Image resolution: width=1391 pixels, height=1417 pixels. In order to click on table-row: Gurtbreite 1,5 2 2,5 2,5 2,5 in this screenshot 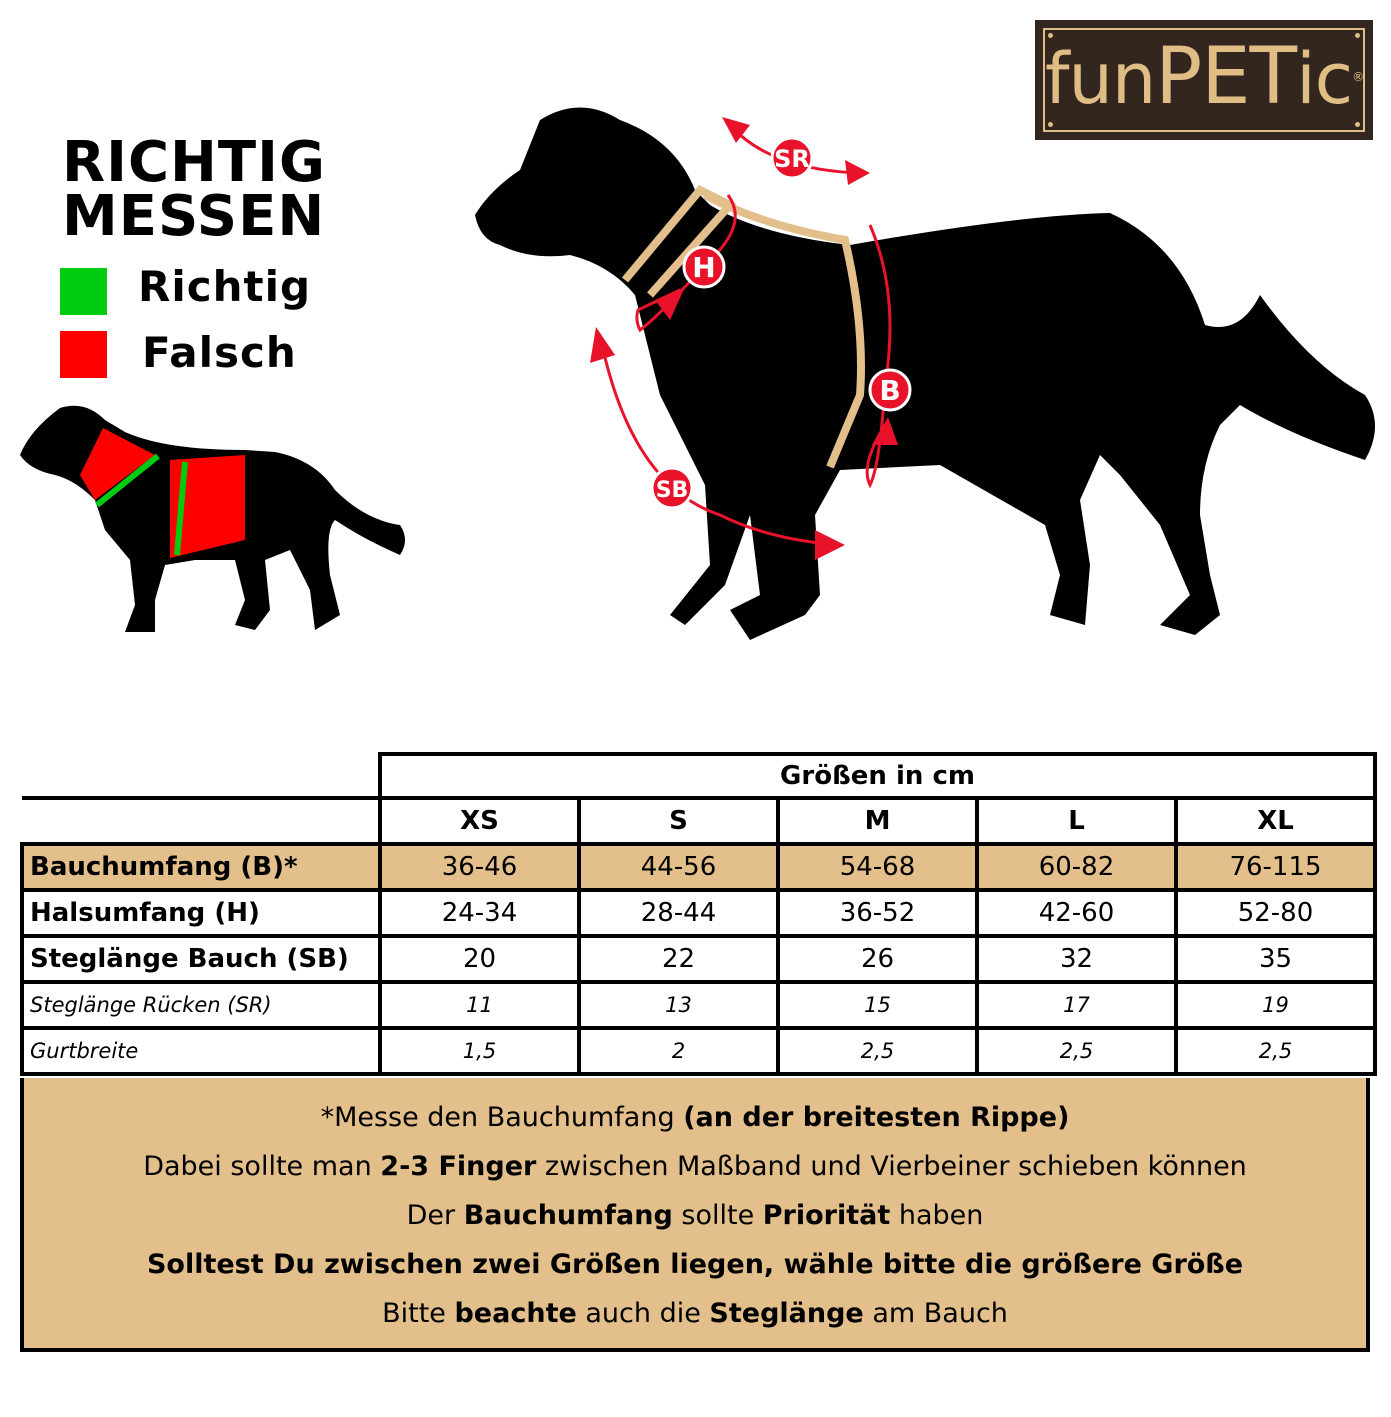, I will do `click(698, 1051)`.